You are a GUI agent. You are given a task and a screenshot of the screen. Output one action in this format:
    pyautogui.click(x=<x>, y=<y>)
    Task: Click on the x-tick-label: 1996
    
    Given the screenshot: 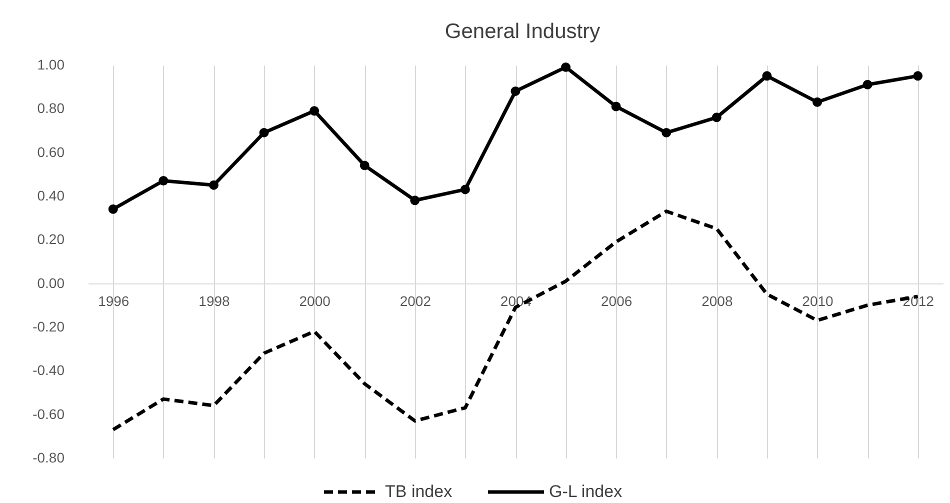 What is the action you would take?
    pyautogui.click(x=114, y=300)
    